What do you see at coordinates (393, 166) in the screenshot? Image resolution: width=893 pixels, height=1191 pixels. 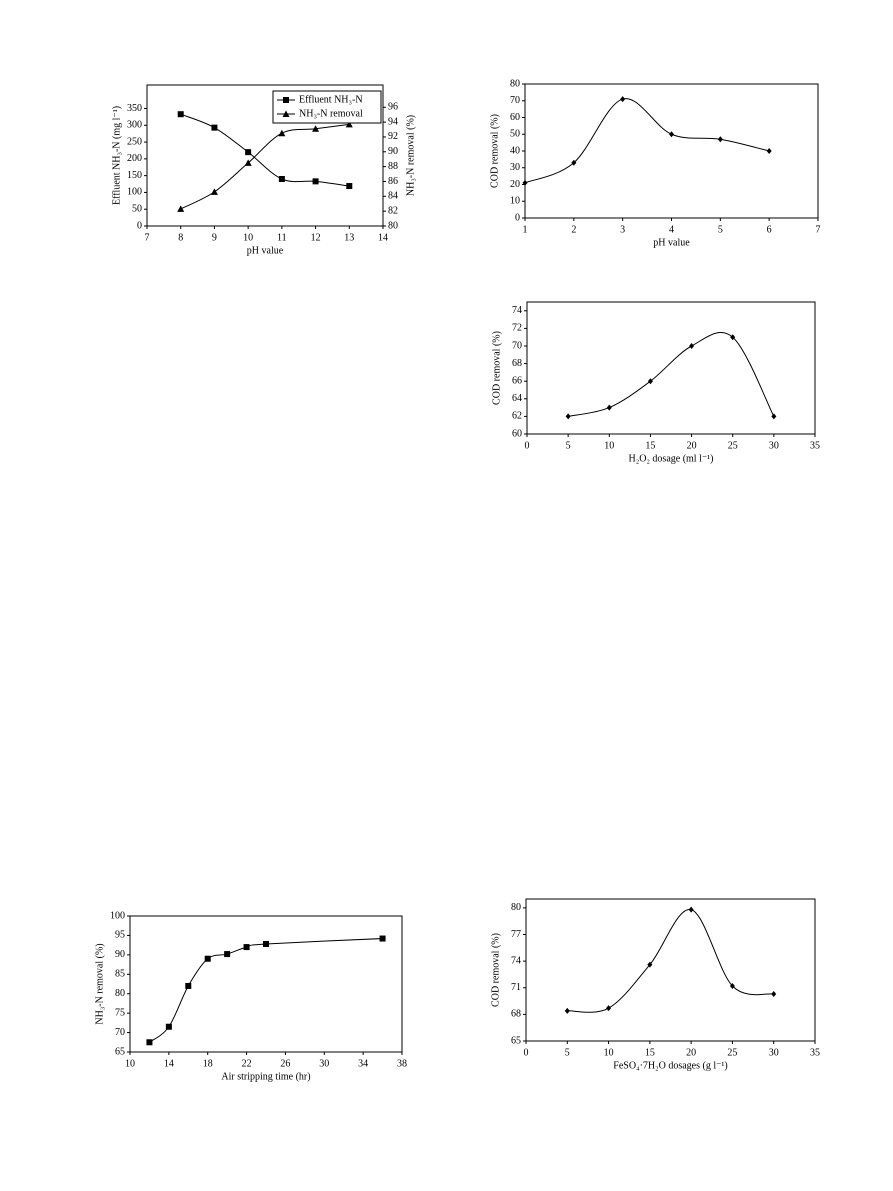 I see `y2-tick-label: 88` at bounding box center [393, 166].